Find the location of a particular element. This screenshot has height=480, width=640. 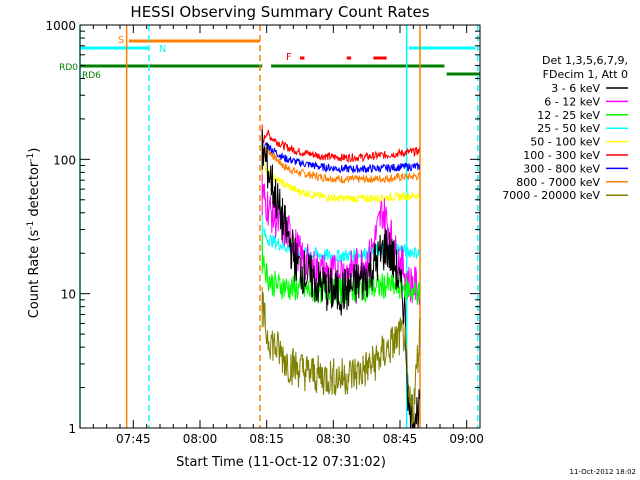

x-tick-label: 08:15 is located at coordinates (266, 439).